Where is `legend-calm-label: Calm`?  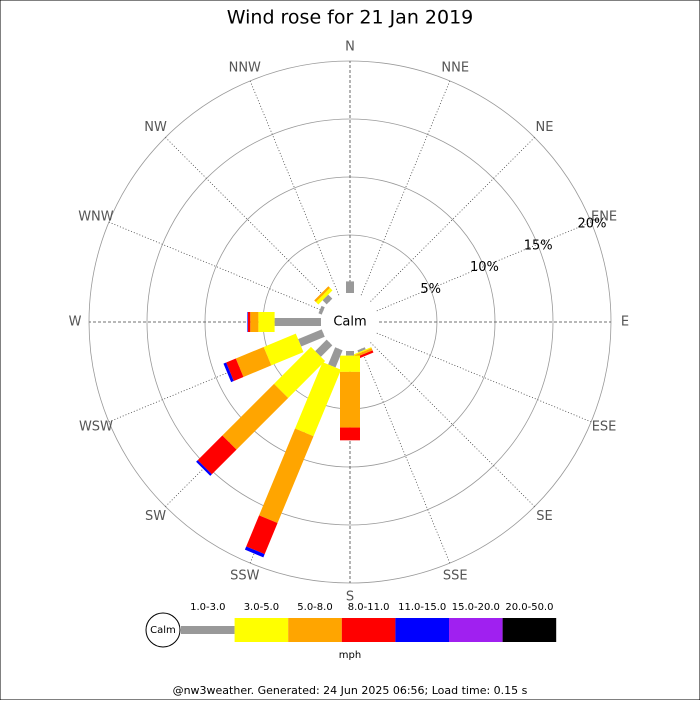
legend-calm-label: Calm is located at coordinates (163, 630).